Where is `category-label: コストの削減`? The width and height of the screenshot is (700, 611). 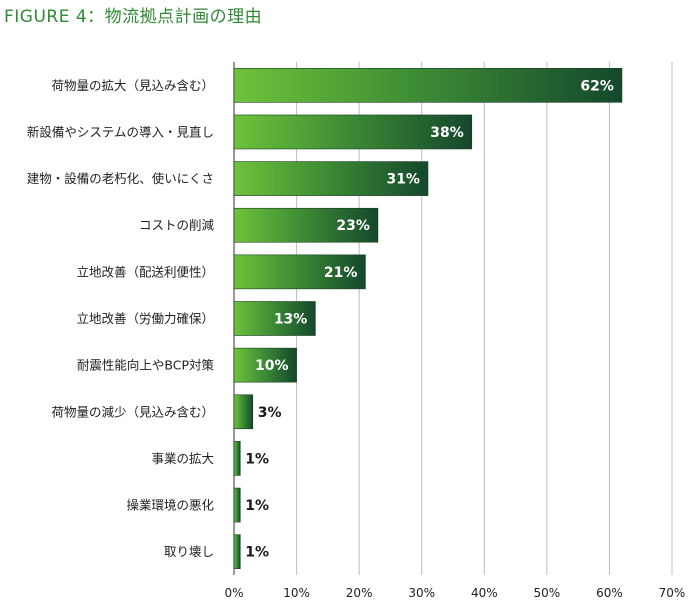
category-label: コストの削減 is located at coordinates (177, 225).